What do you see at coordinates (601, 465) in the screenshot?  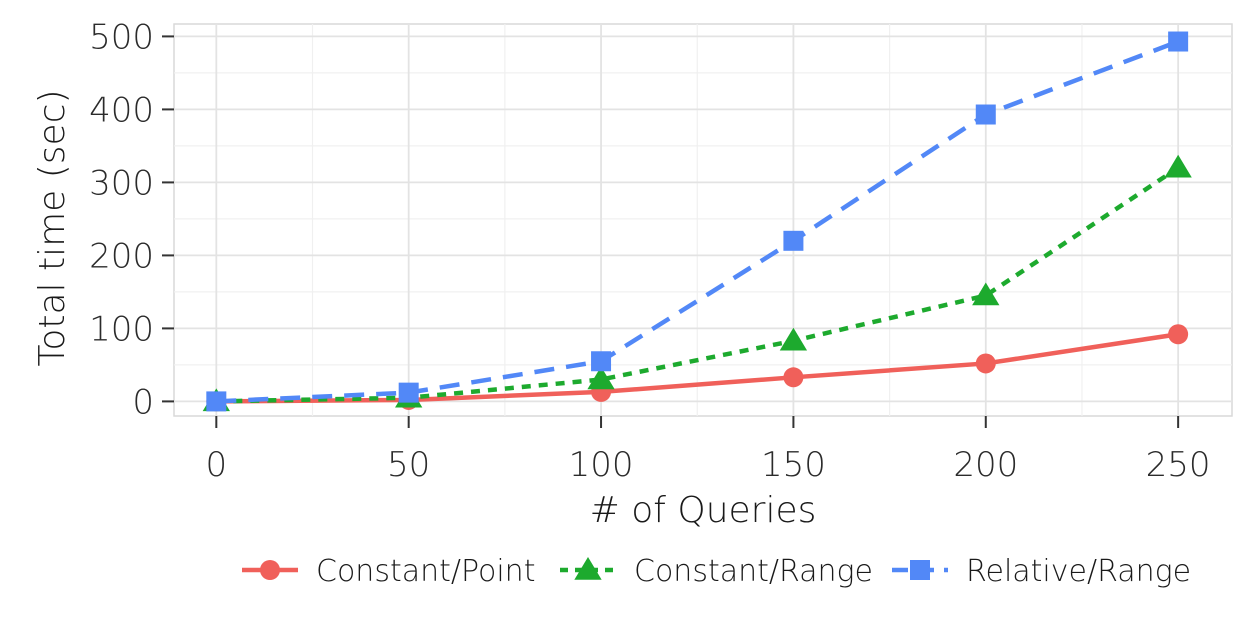 I see `x-tick-label: 100` at bounding box center [601, 465].